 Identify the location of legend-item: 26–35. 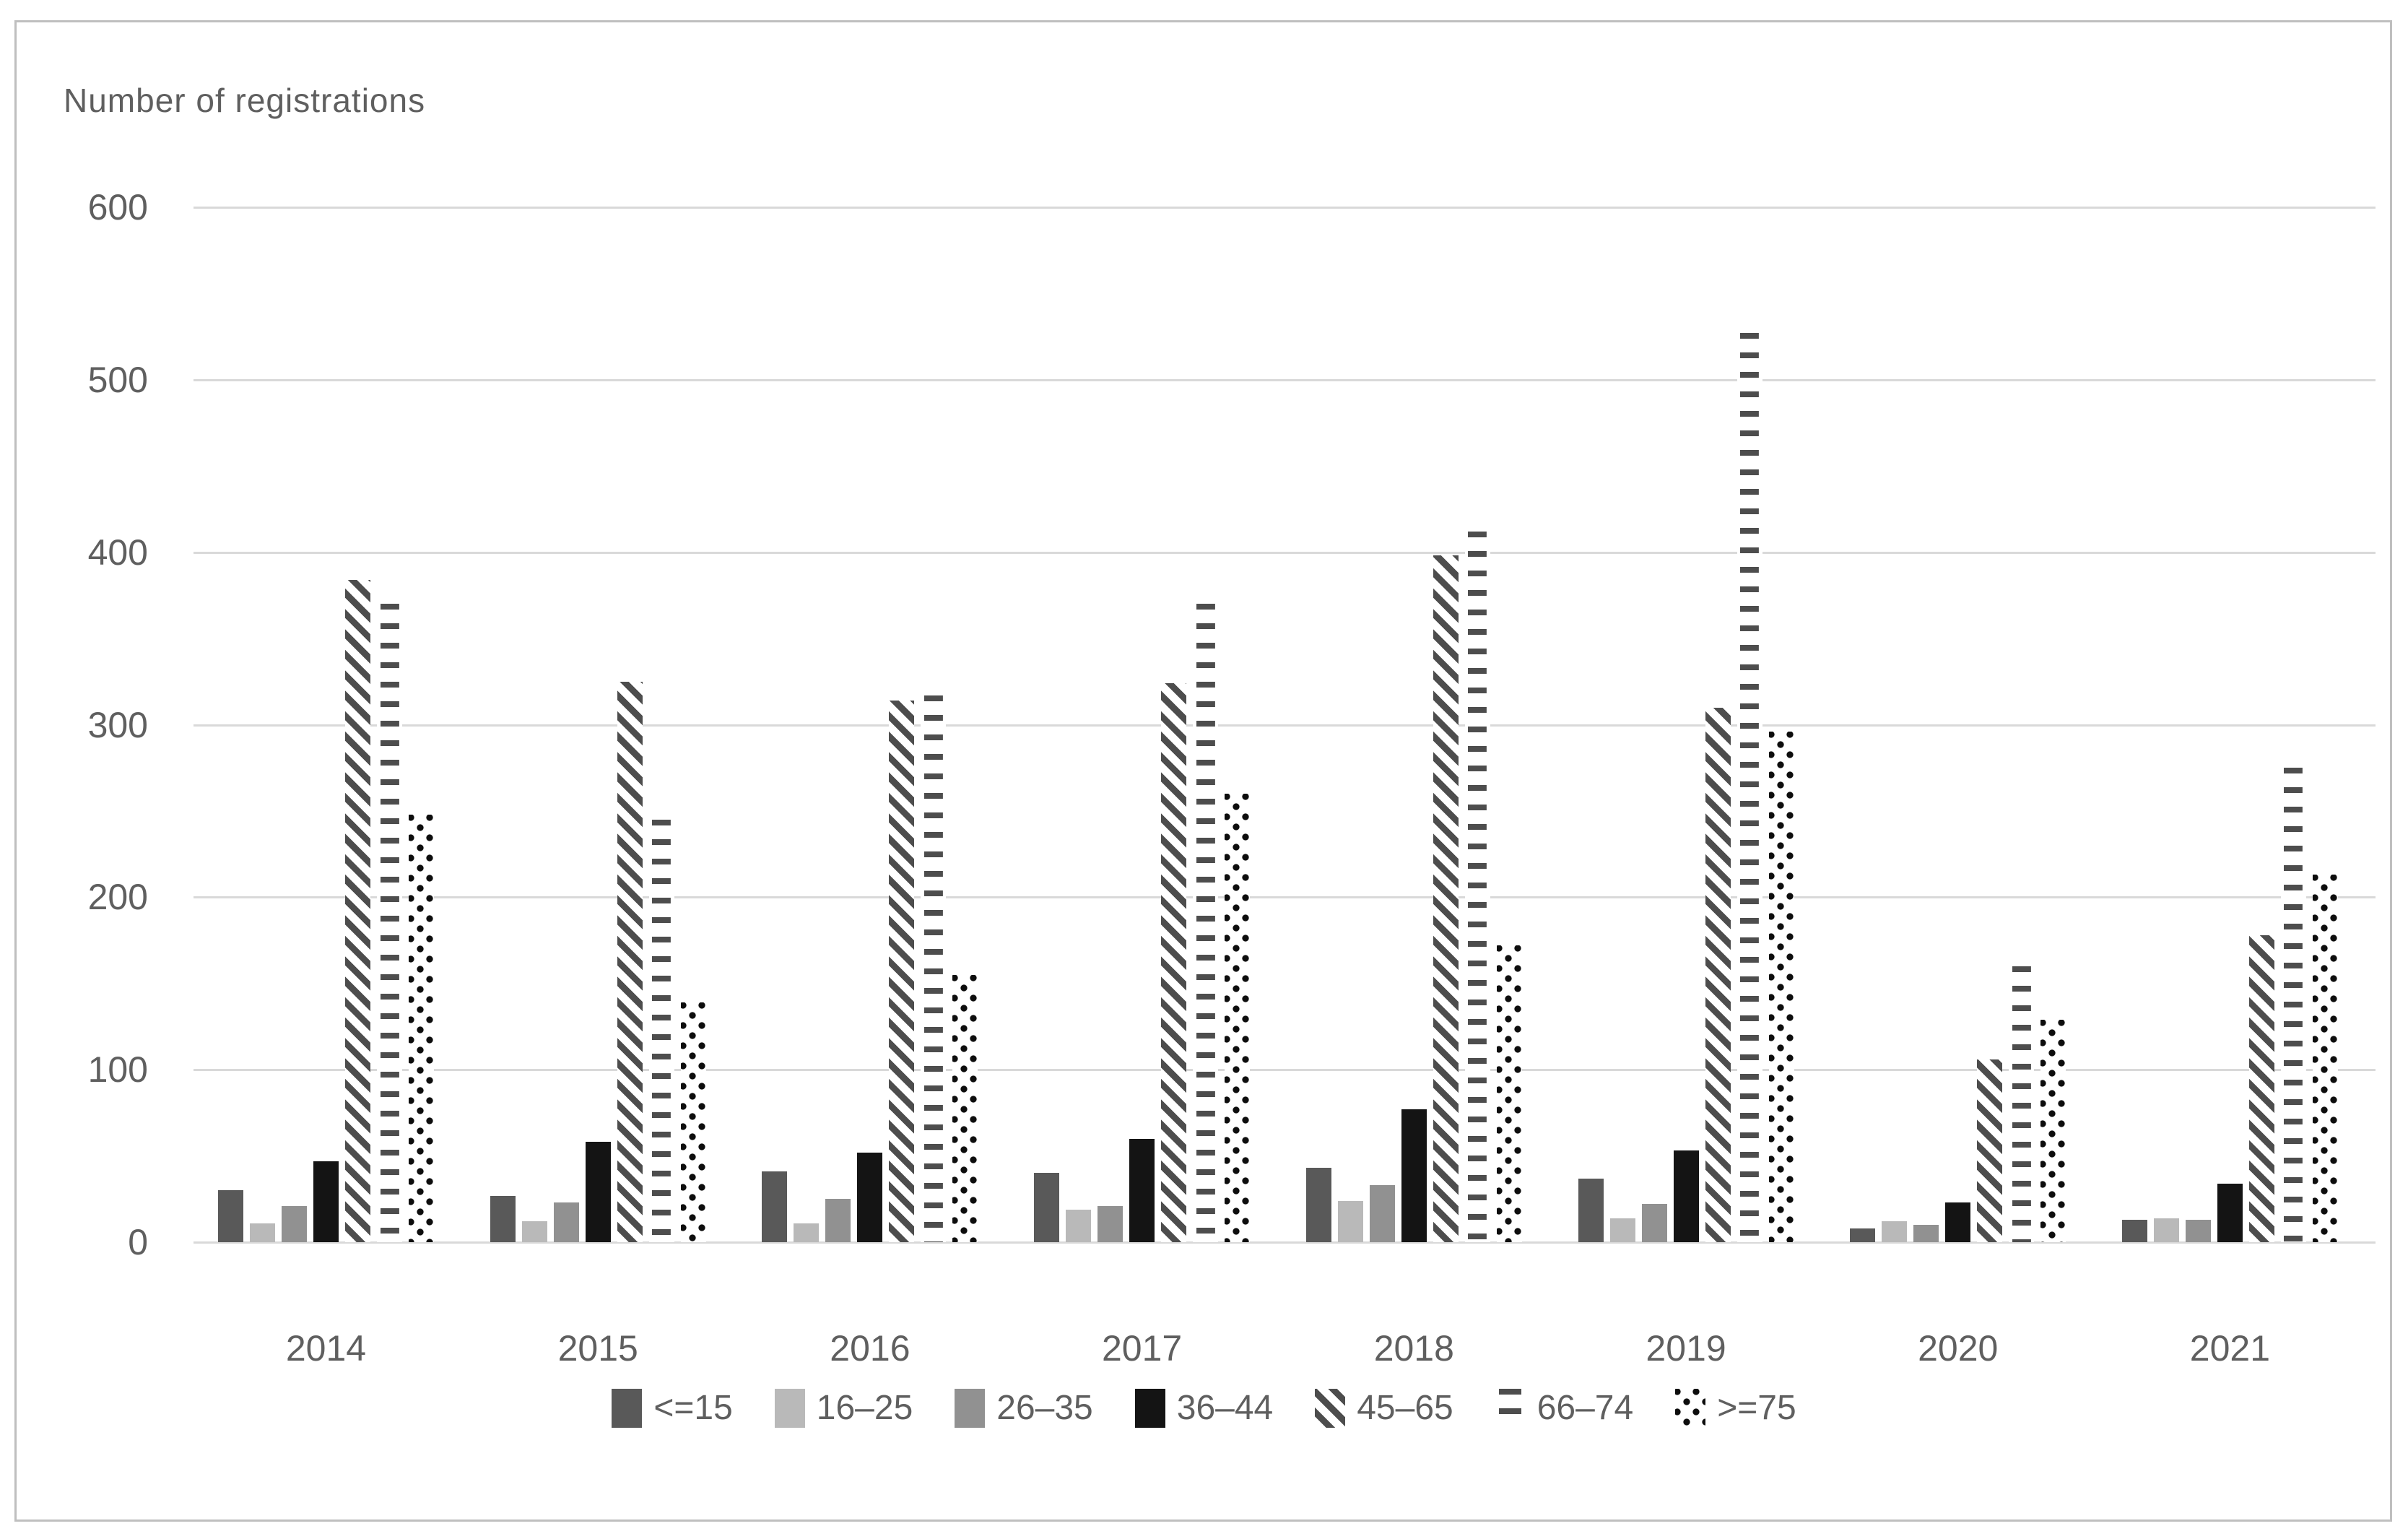
(1024, 1408).